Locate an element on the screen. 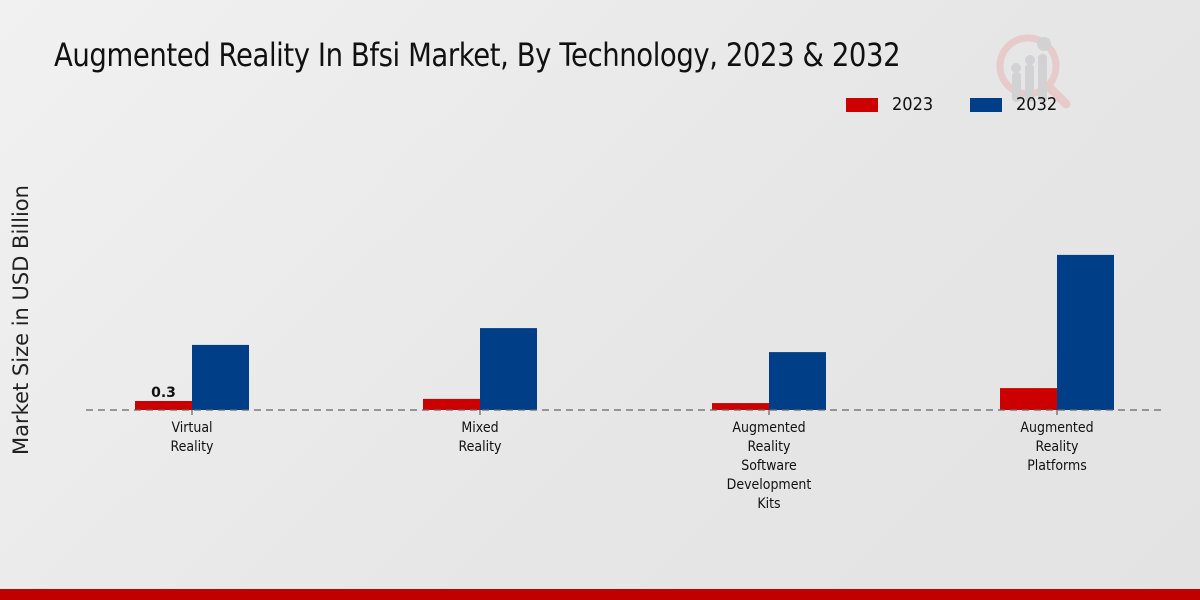 The width and height of the screenshot is (1200, 600). x-tick-label-1: Mixed Reality is located at coordinates (479, 437).